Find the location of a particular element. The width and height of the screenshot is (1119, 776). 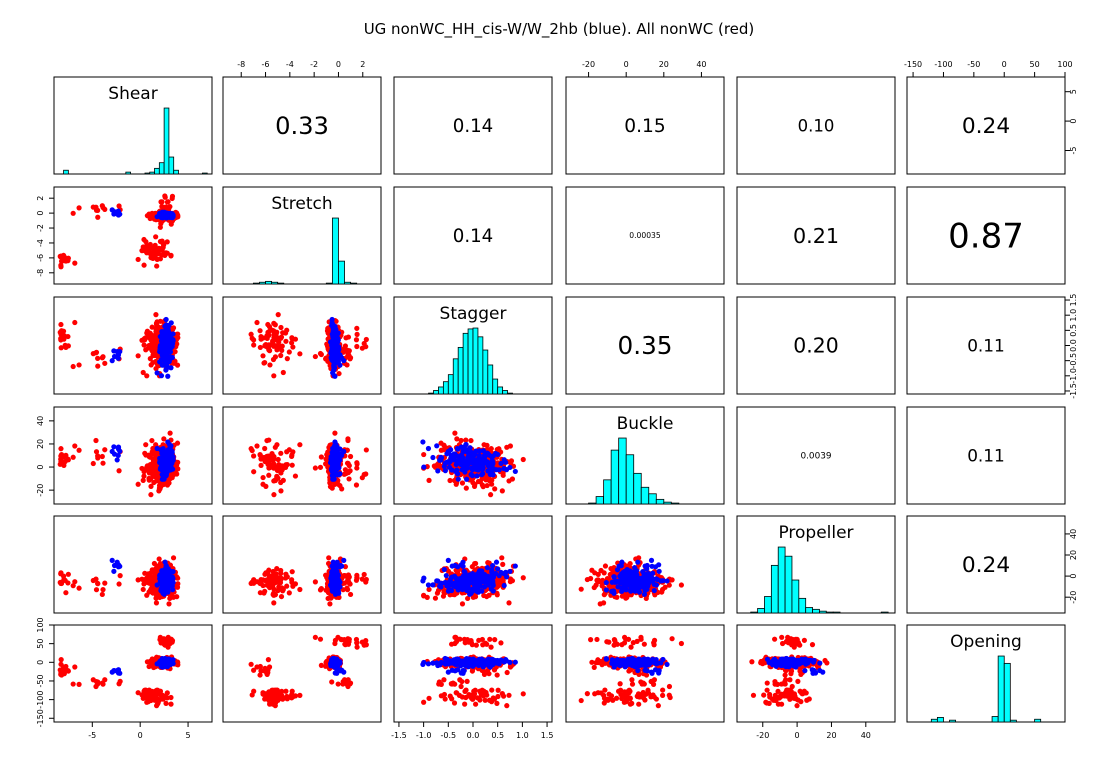

panel-stagger-vs-buckle: 0.35 is located at coordinates (645, 345).